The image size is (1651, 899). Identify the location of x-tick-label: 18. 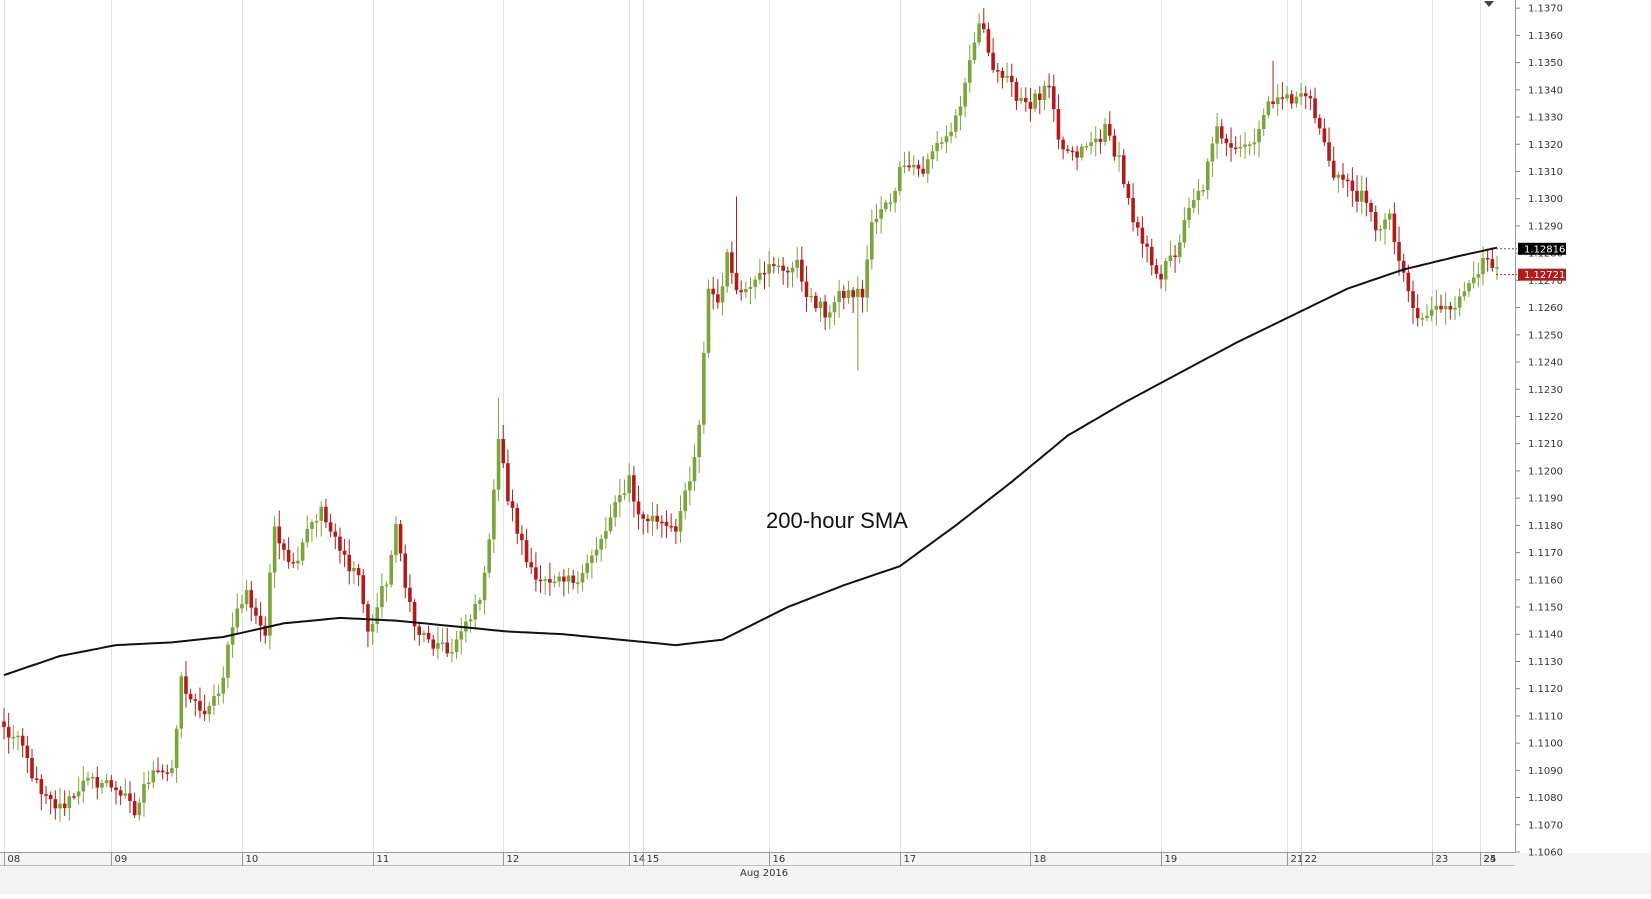
(1040, 859).